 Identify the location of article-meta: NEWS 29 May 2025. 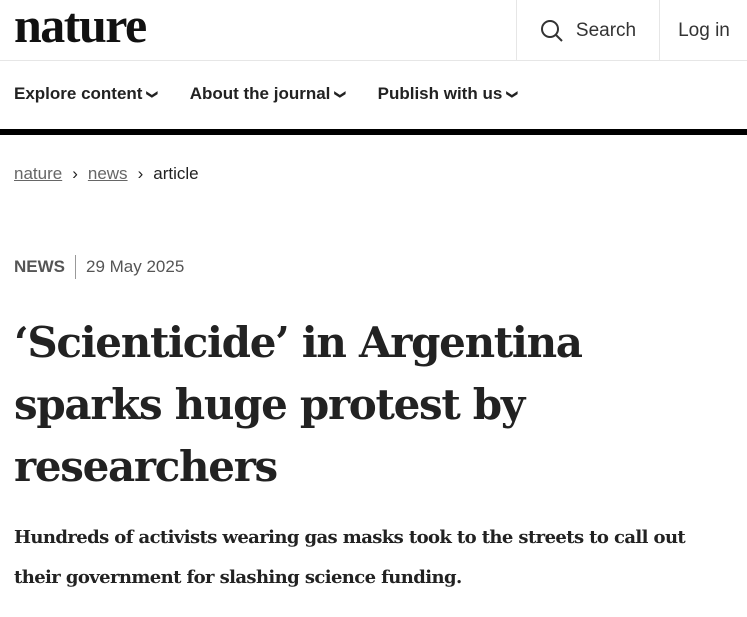
(99, 267).